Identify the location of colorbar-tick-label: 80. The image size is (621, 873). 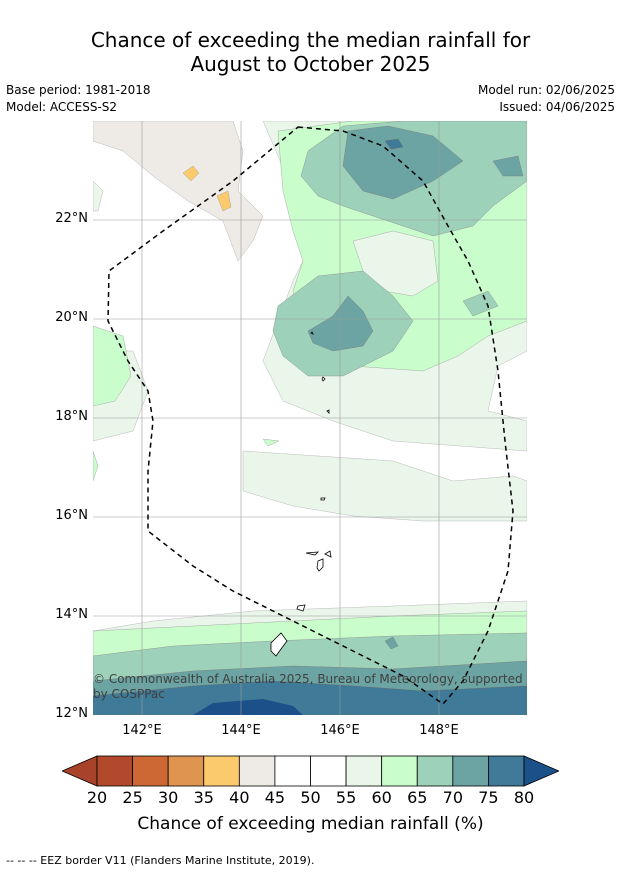
(524, 797).